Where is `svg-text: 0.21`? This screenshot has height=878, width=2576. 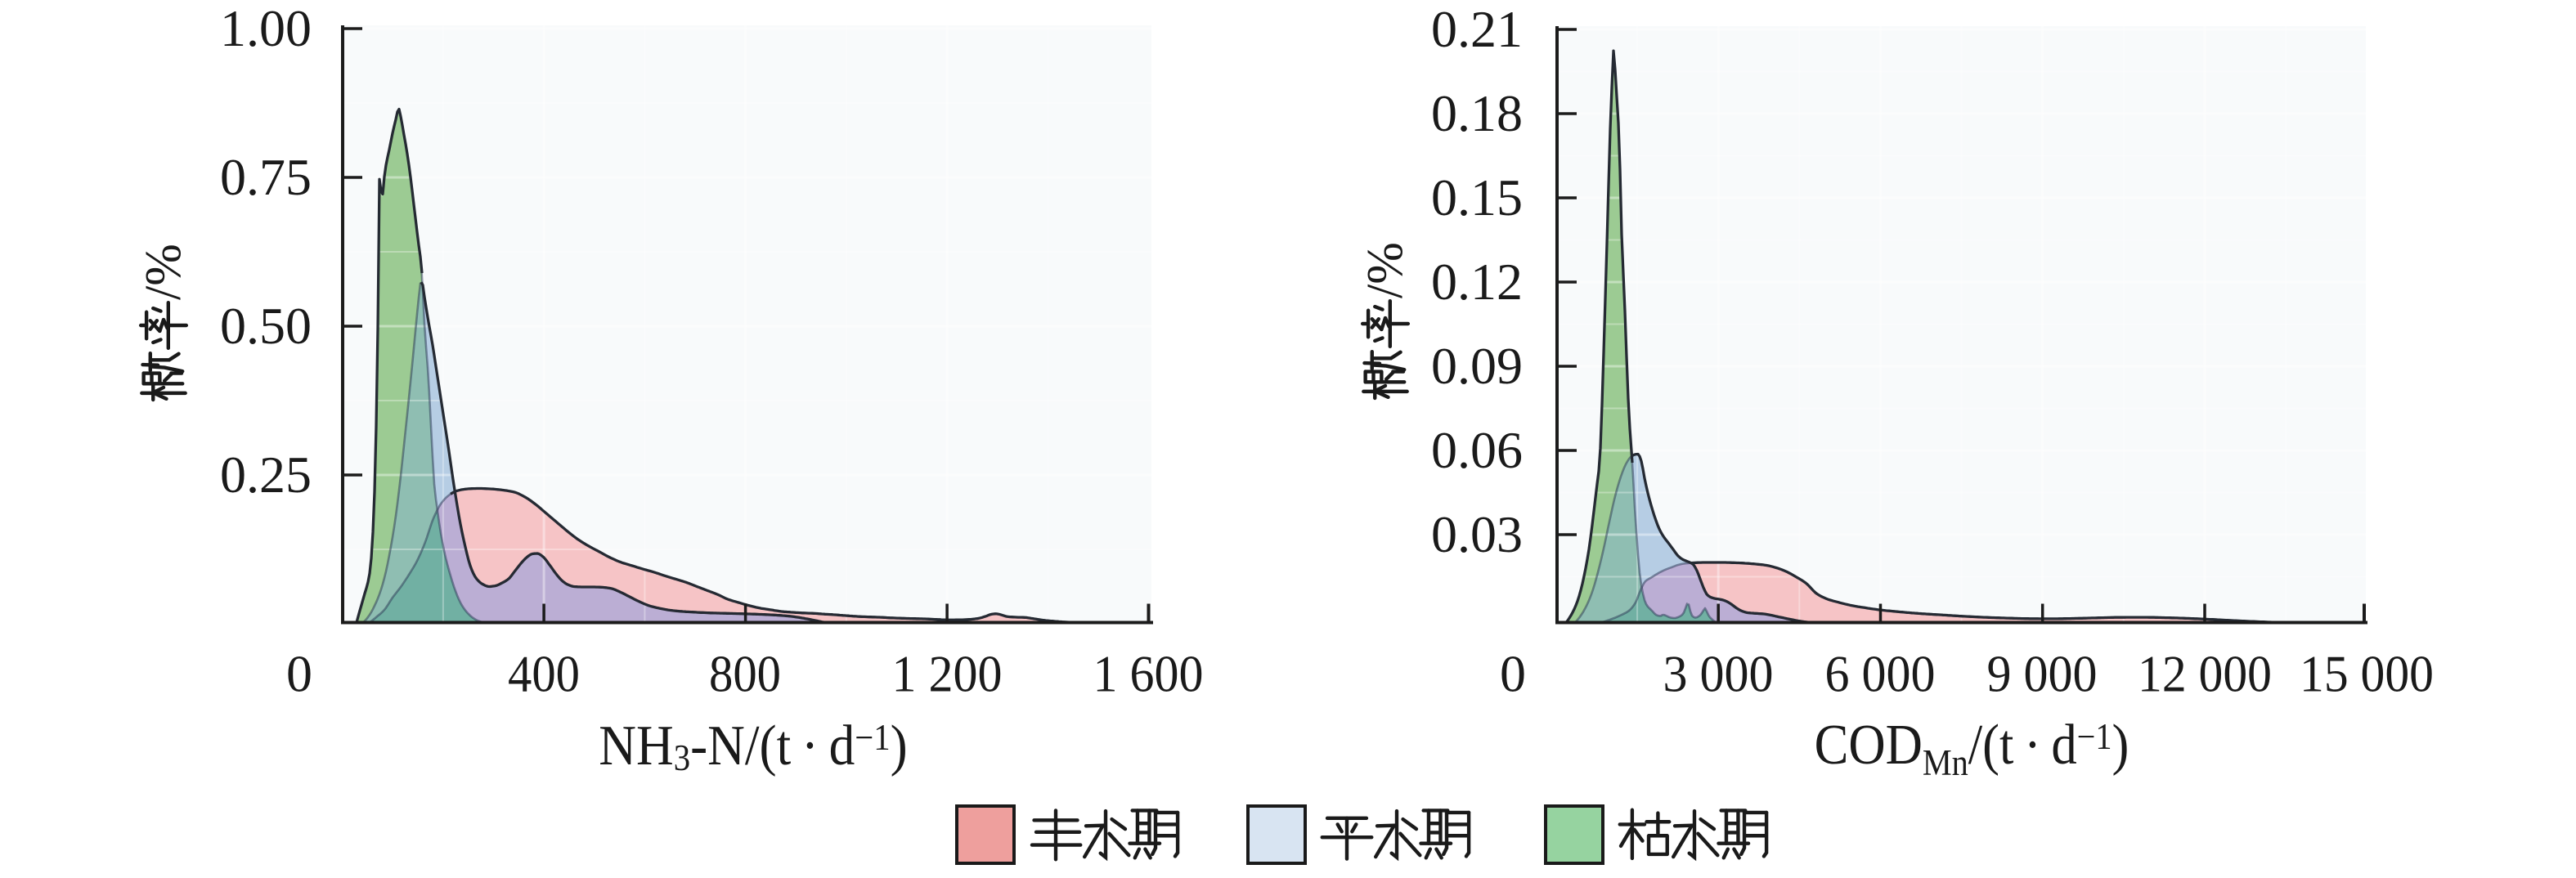 svg-text: 0.21 is located at coordinates (1477, 29).